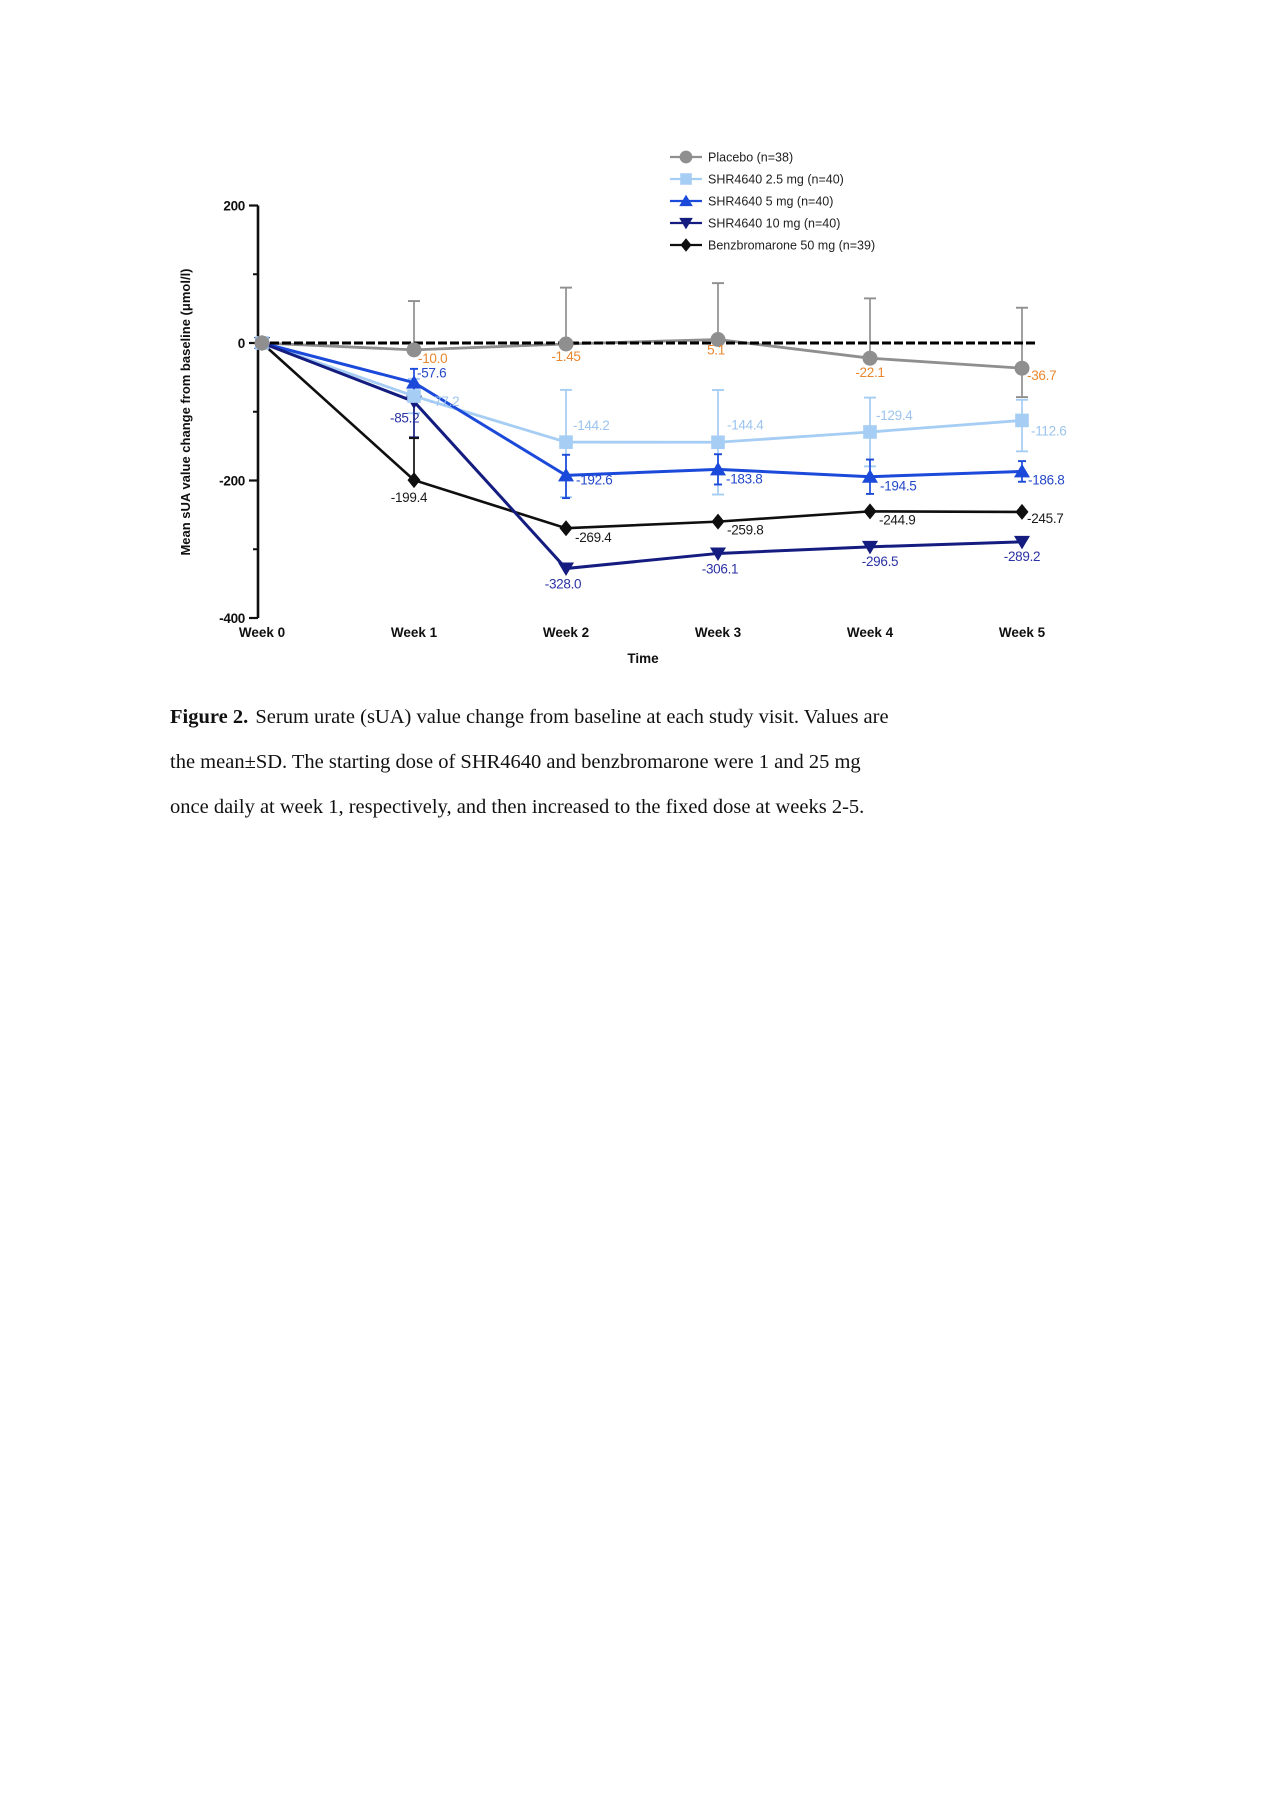 The width and height of the screenshot is (1280, 1813). I want to click on data-point-label: -77.2, so click(444, 401).